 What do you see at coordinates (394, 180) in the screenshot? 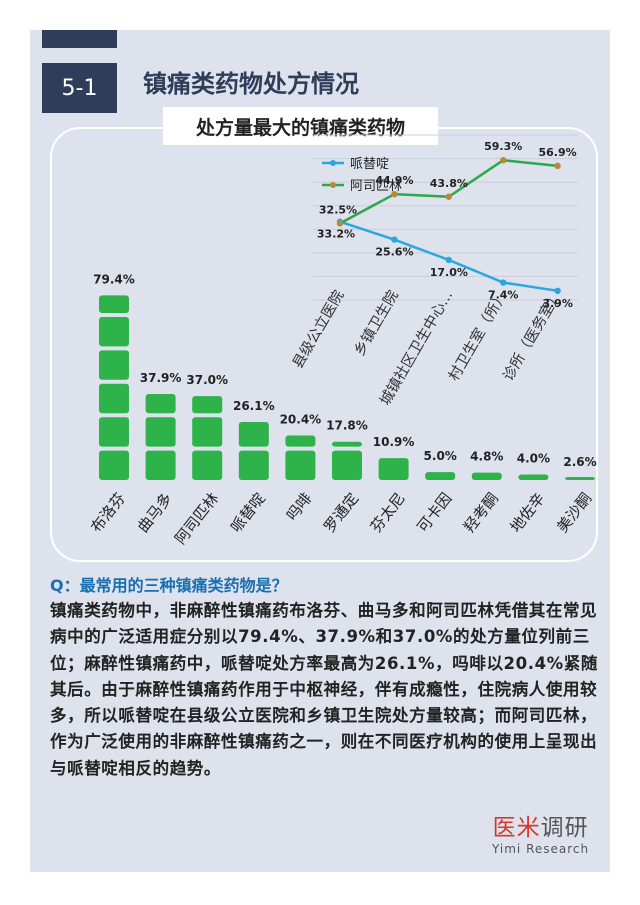
I see `point-value-label: 44.9%` at bounding box center [394, 180].